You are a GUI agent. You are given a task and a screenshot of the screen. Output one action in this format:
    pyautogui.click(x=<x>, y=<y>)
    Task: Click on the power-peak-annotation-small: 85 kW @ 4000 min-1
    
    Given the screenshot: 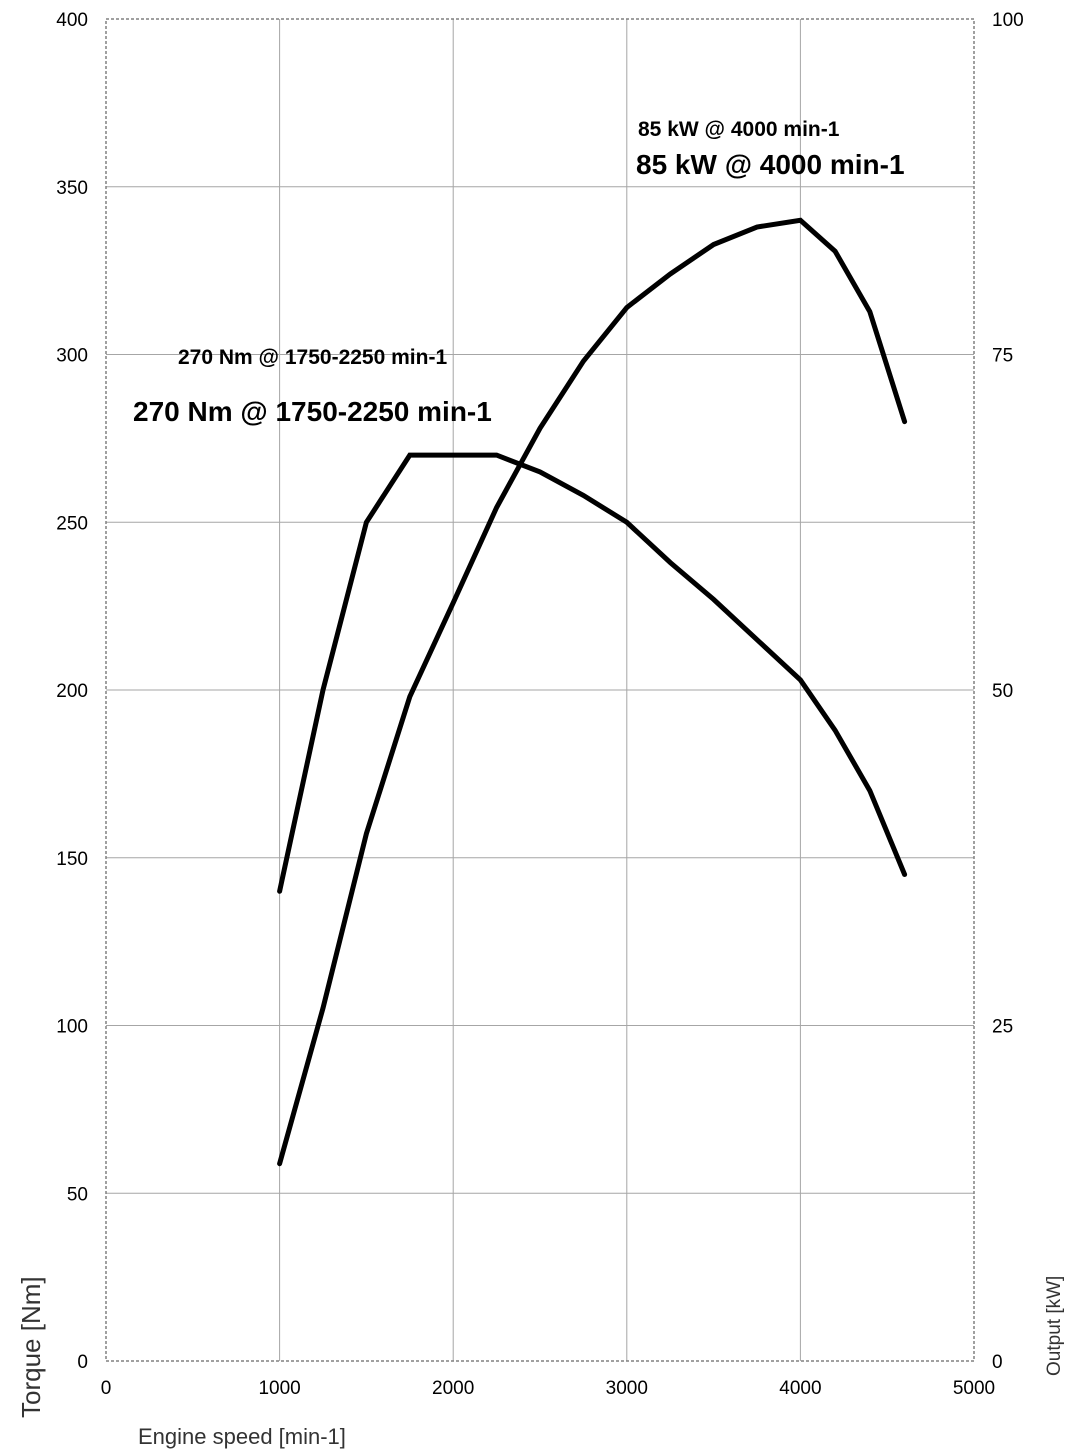 What is the action you would take?
    pyautogui.click(x=739, y=129)
    